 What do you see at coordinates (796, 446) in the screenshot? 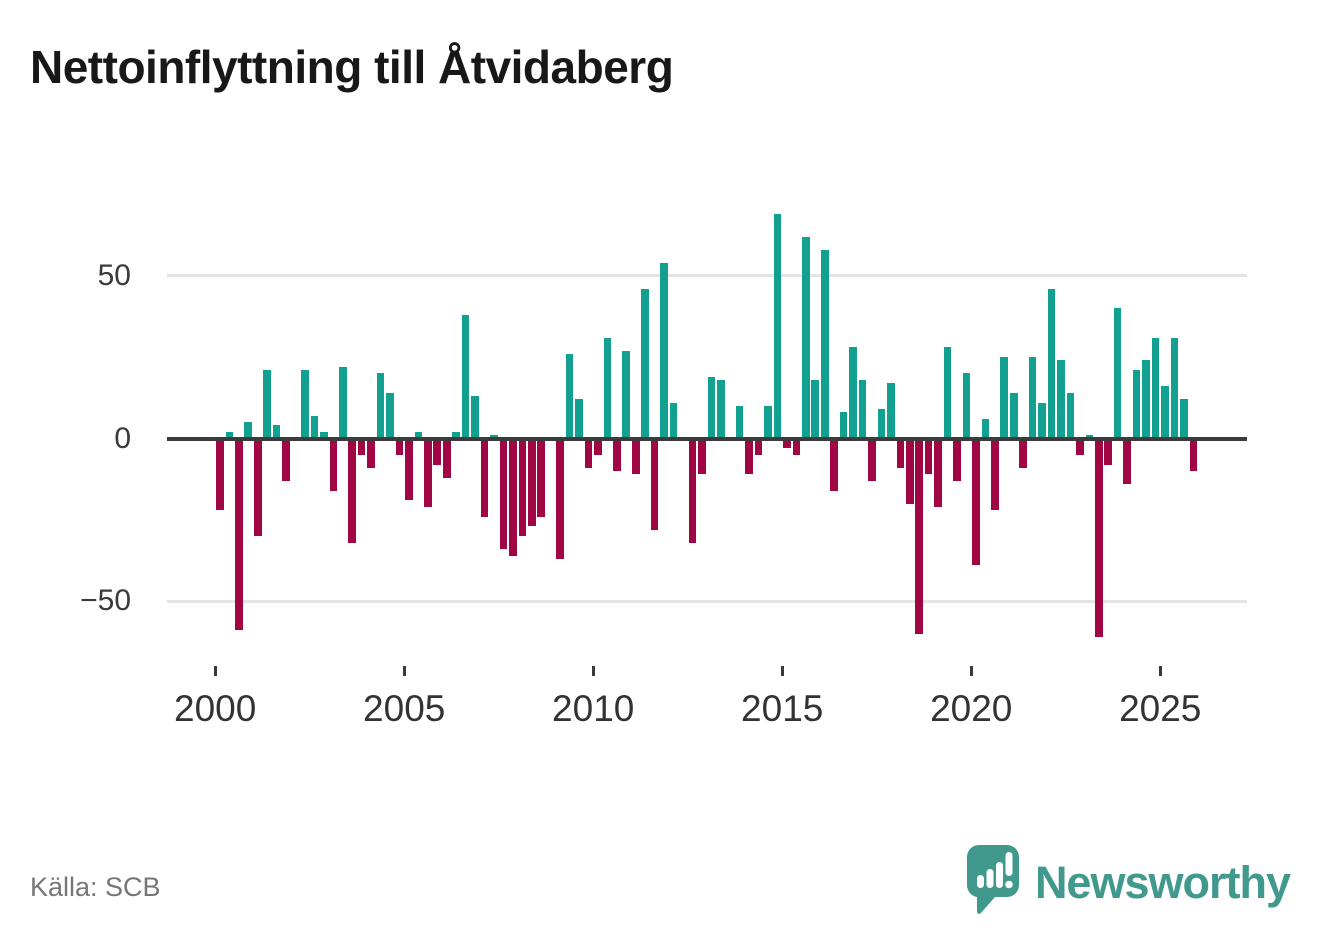
I see `bar-2015-q2` at bounding box center [796, 446].